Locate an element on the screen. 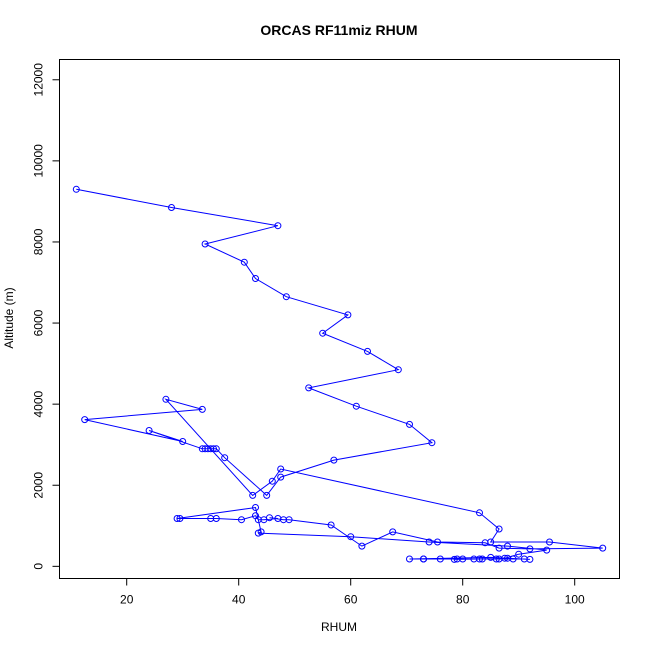 The height and width of the screenshot is (650, 650). y-tick-label: 2000 is located at coordinates (39, 485).